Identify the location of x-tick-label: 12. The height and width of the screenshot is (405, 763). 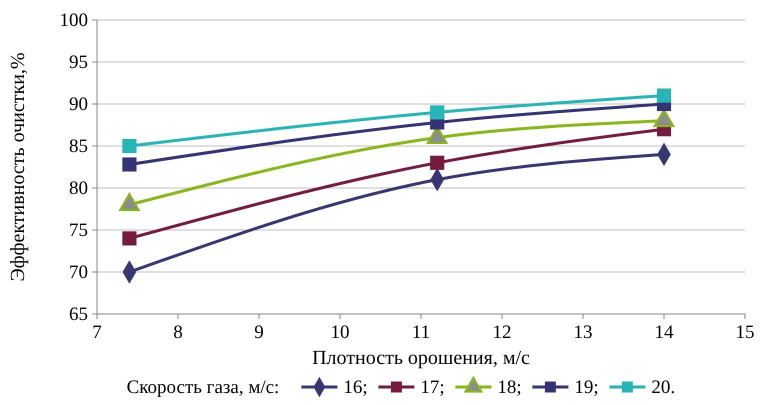
(502, 332).